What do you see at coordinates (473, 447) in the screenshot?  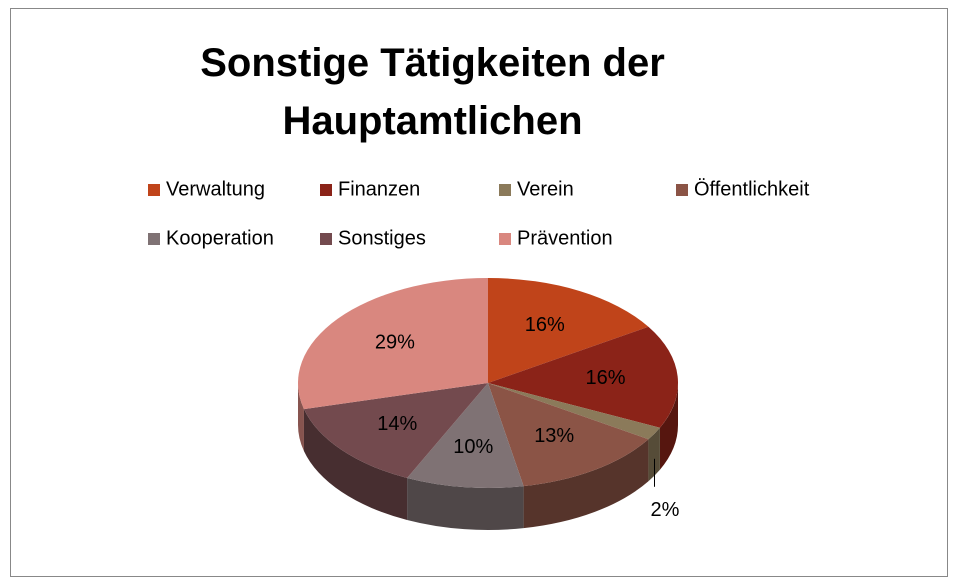 I see `data-label: 10%` at bounding box center [473, 447].